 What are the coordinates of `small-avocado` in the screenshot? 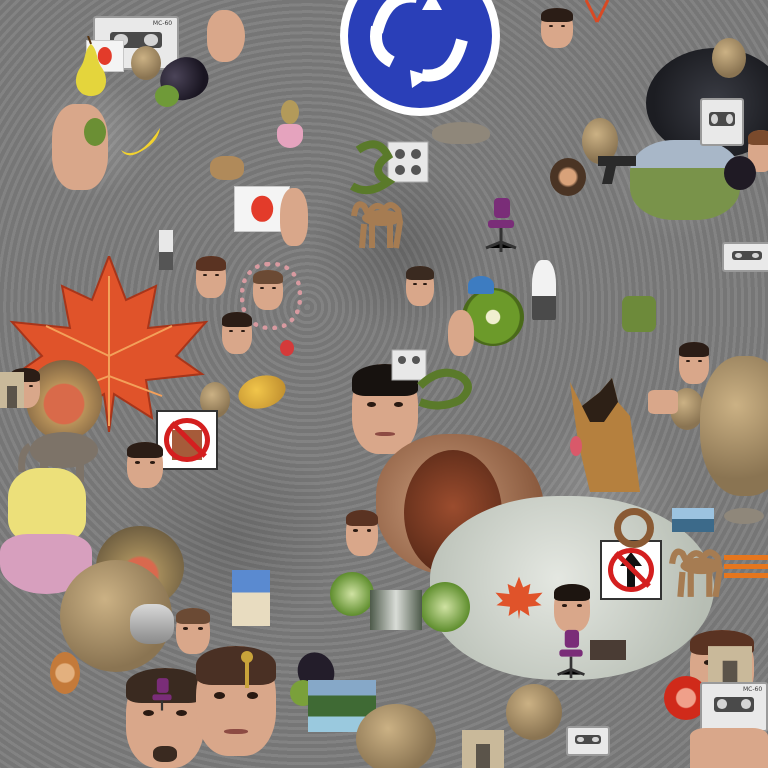 It's located at (95, 132).